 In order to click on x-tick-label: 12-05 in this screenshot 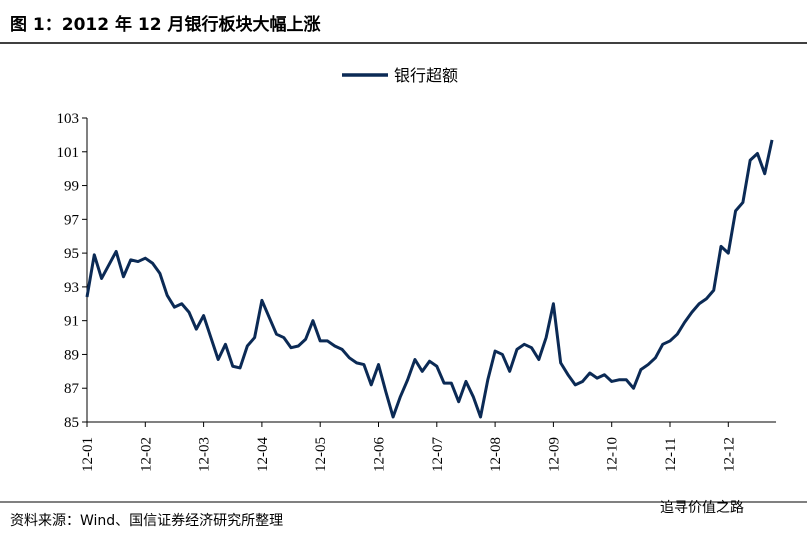, I will do `click(321, 454)`.